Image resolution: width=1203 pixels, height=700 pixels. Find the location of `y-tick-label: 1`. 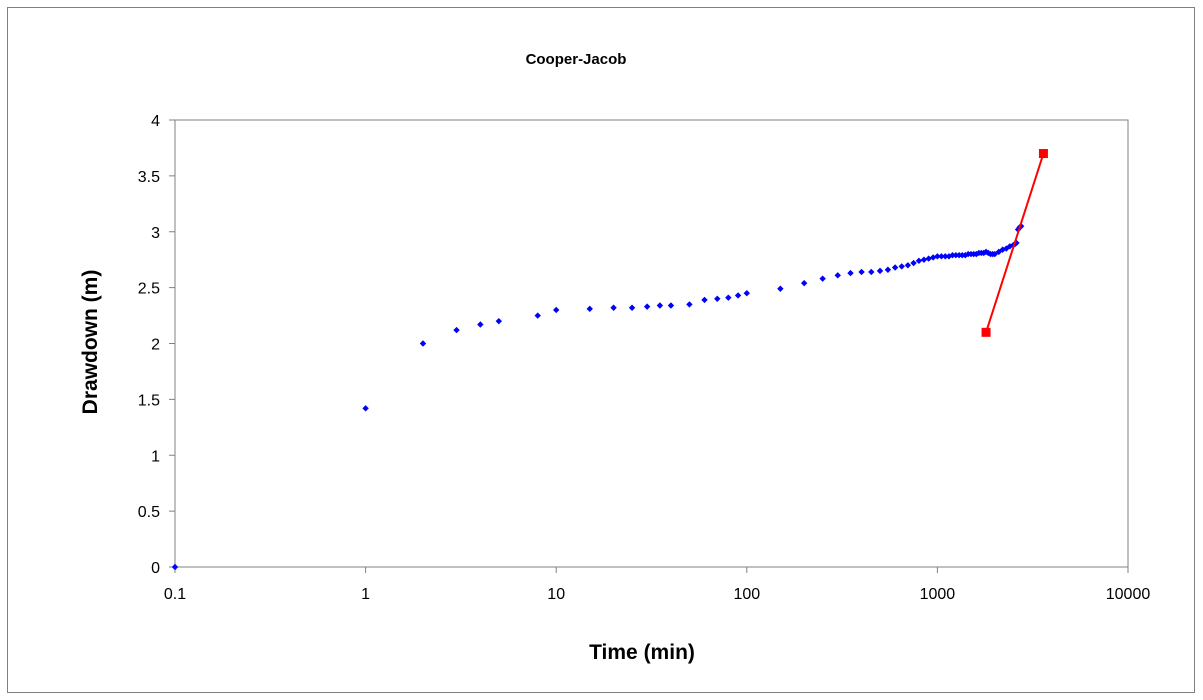

y-tick-label: 1 is located at coordinates (155, 456).